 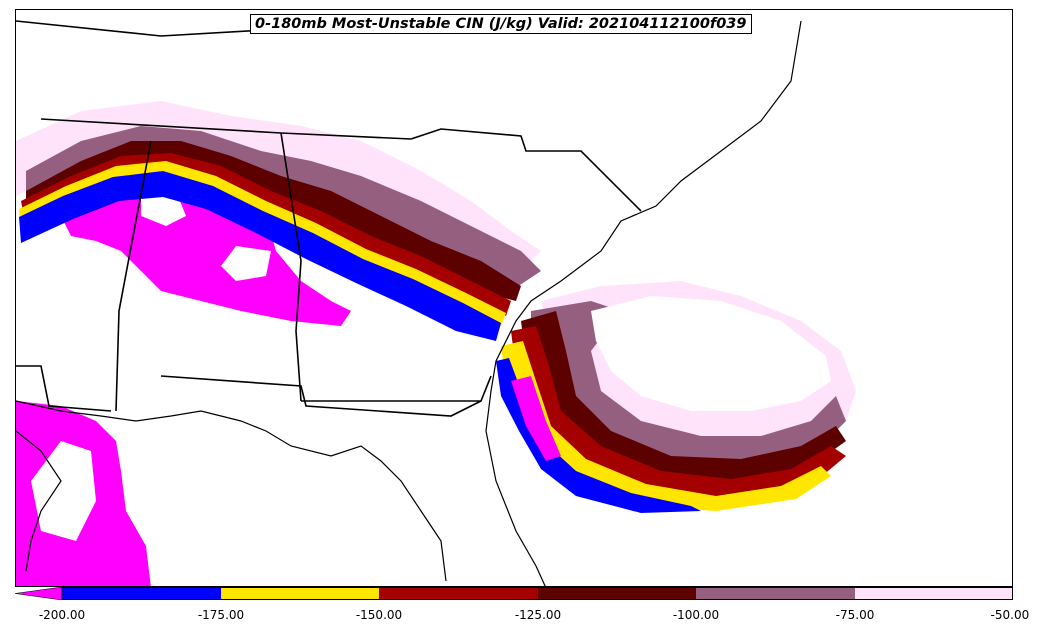 I want to click on cin-blob-red, so click(x=678, y=411).